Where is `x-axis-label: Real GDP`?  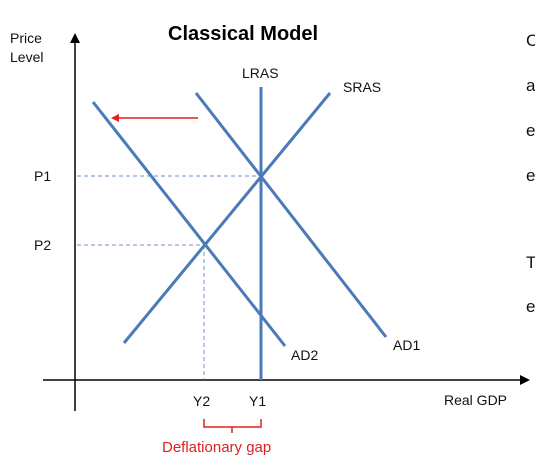 x-axis-label: Real GDP is located at coordinates (475, 400).